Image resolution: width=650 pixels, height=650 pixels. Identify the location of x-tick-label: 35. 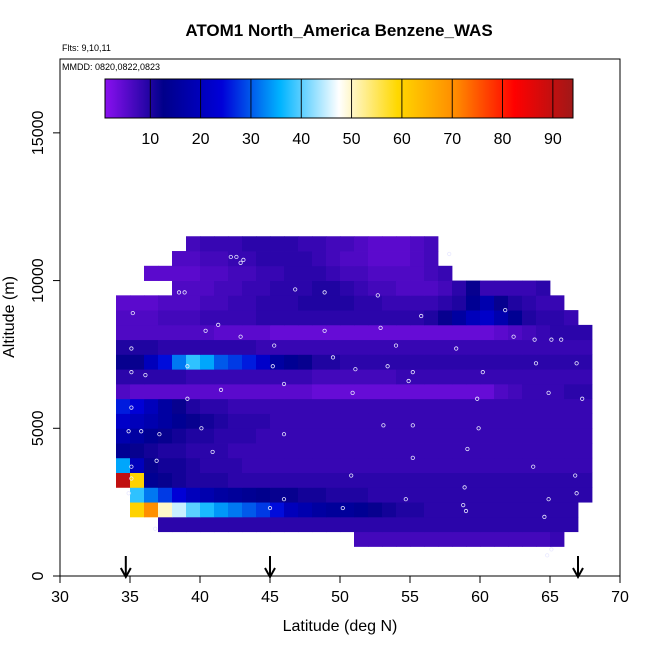
(130, 597).